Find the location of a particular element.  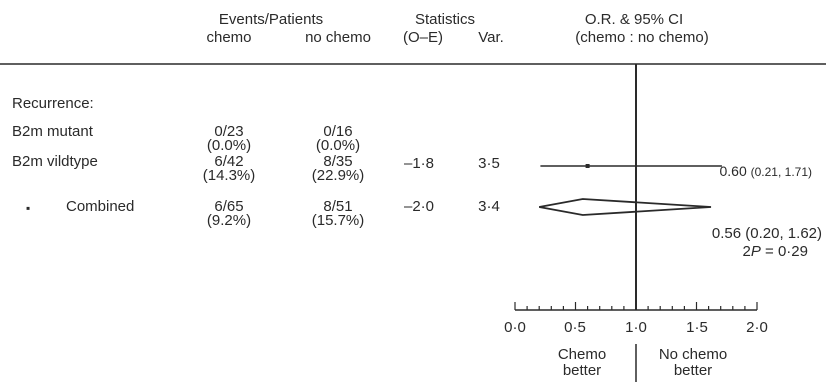

row-chemo-pct-b2m-mutant: (0.0%) is located at coordinates (229, 145).